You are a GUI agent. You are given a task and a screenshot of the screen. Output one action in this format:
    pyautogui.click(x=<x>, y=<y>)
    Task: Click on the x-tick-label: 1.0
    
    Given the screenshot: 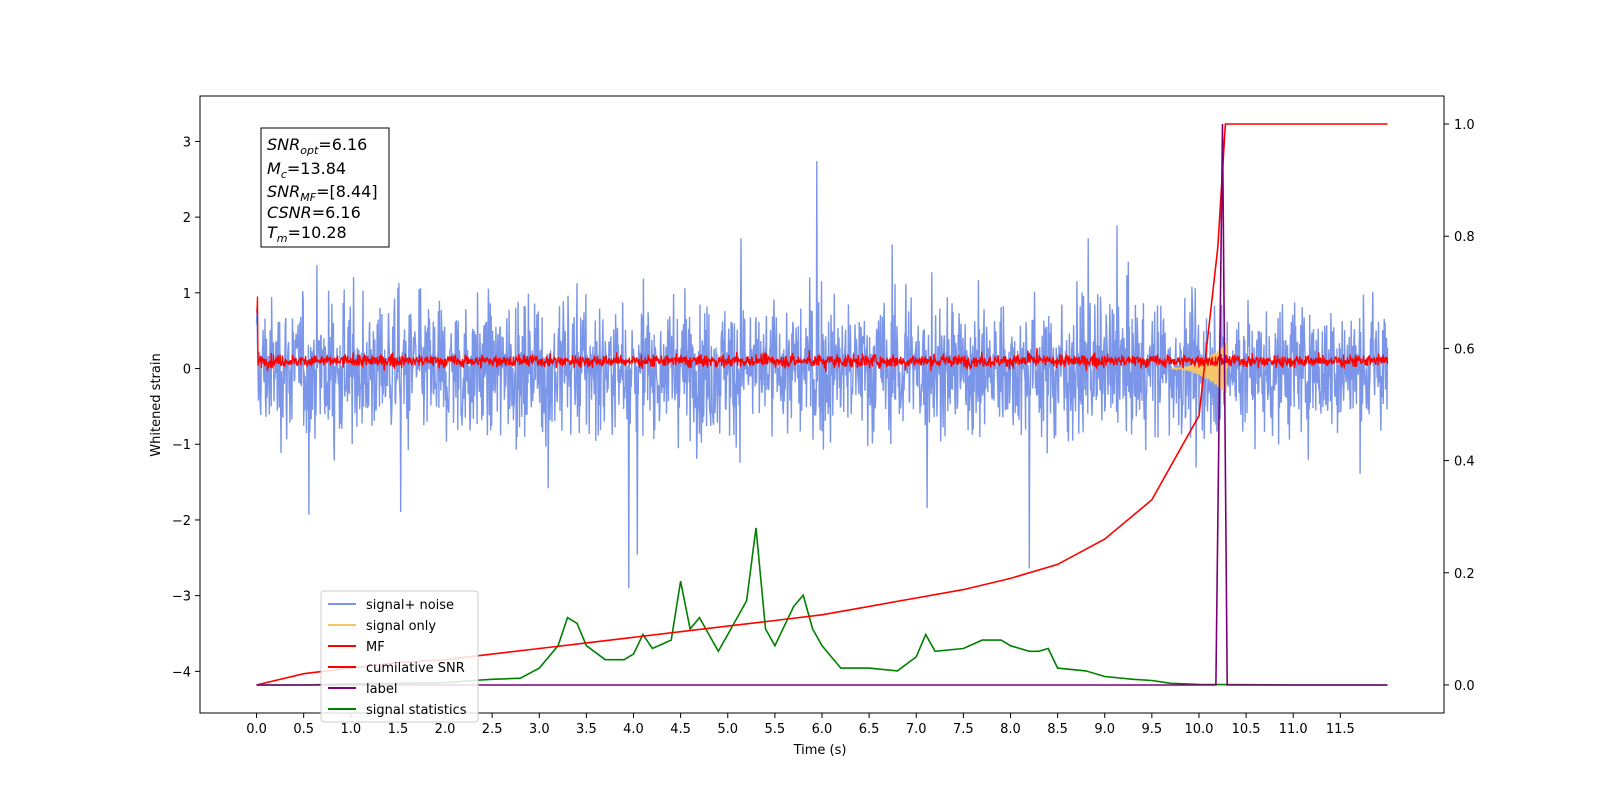 What is the action you would take?
    pyautogui.click(x=350, y=729)
    